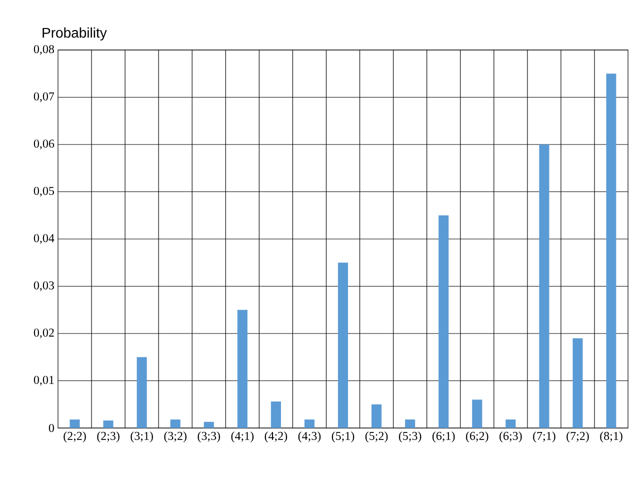 The width and height of the screenshot is (639, 477). What do you see at coordinates (343, 437) in the screenshot?
I see `x-tick-label: (5;1)` at bounding box center [343, 437].